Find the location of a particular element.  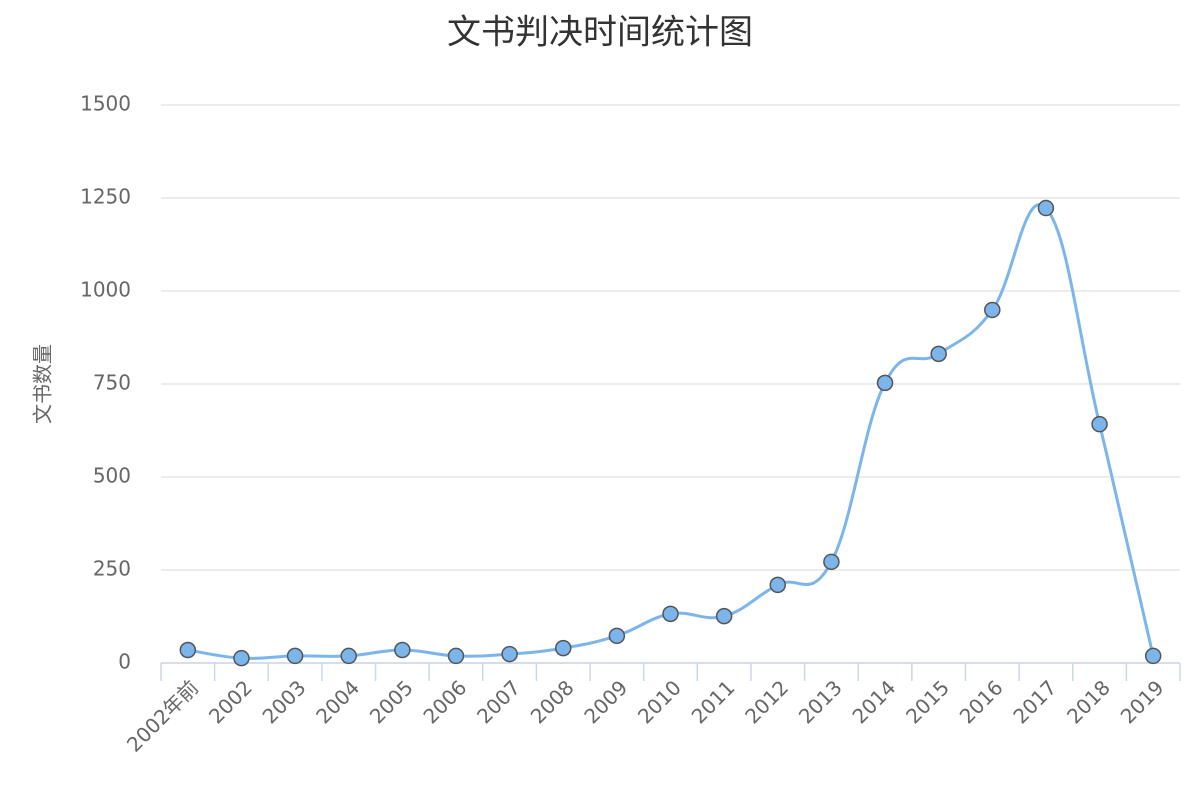

y-tick-label: 1250 is located at coordinates (105, 197).